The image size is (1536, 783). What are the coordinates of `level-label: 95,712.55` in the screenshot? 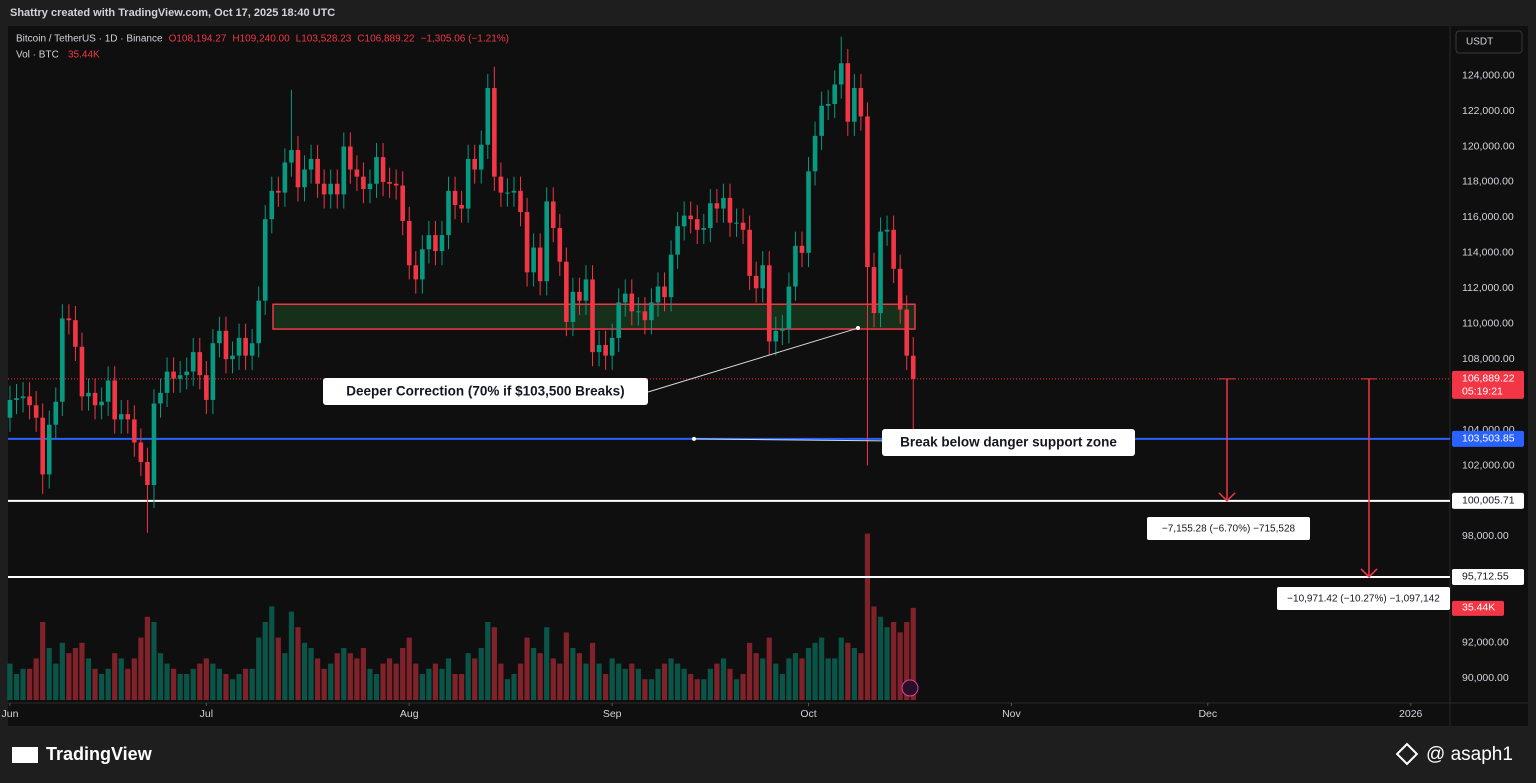 It's located at (1485, 577).